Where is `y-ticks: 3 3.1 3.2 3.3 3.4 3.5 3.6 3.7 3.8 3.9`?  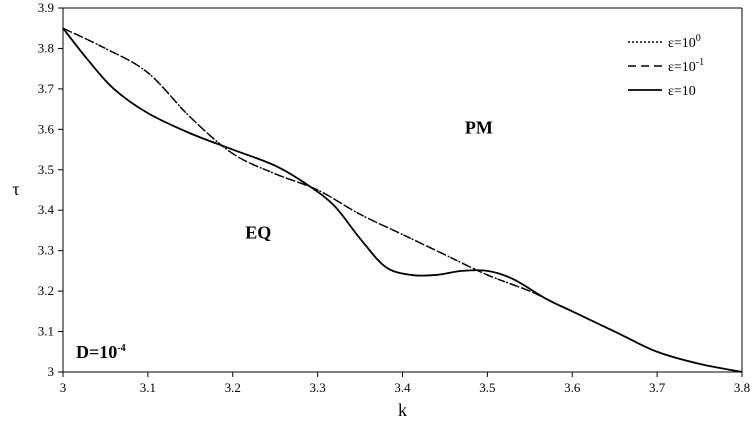
y-ticks: 3 3.1 3.2 3.3 3.4 3.5 3.6 3.7 3.8 3.9 is located at coordinates (50, 189).